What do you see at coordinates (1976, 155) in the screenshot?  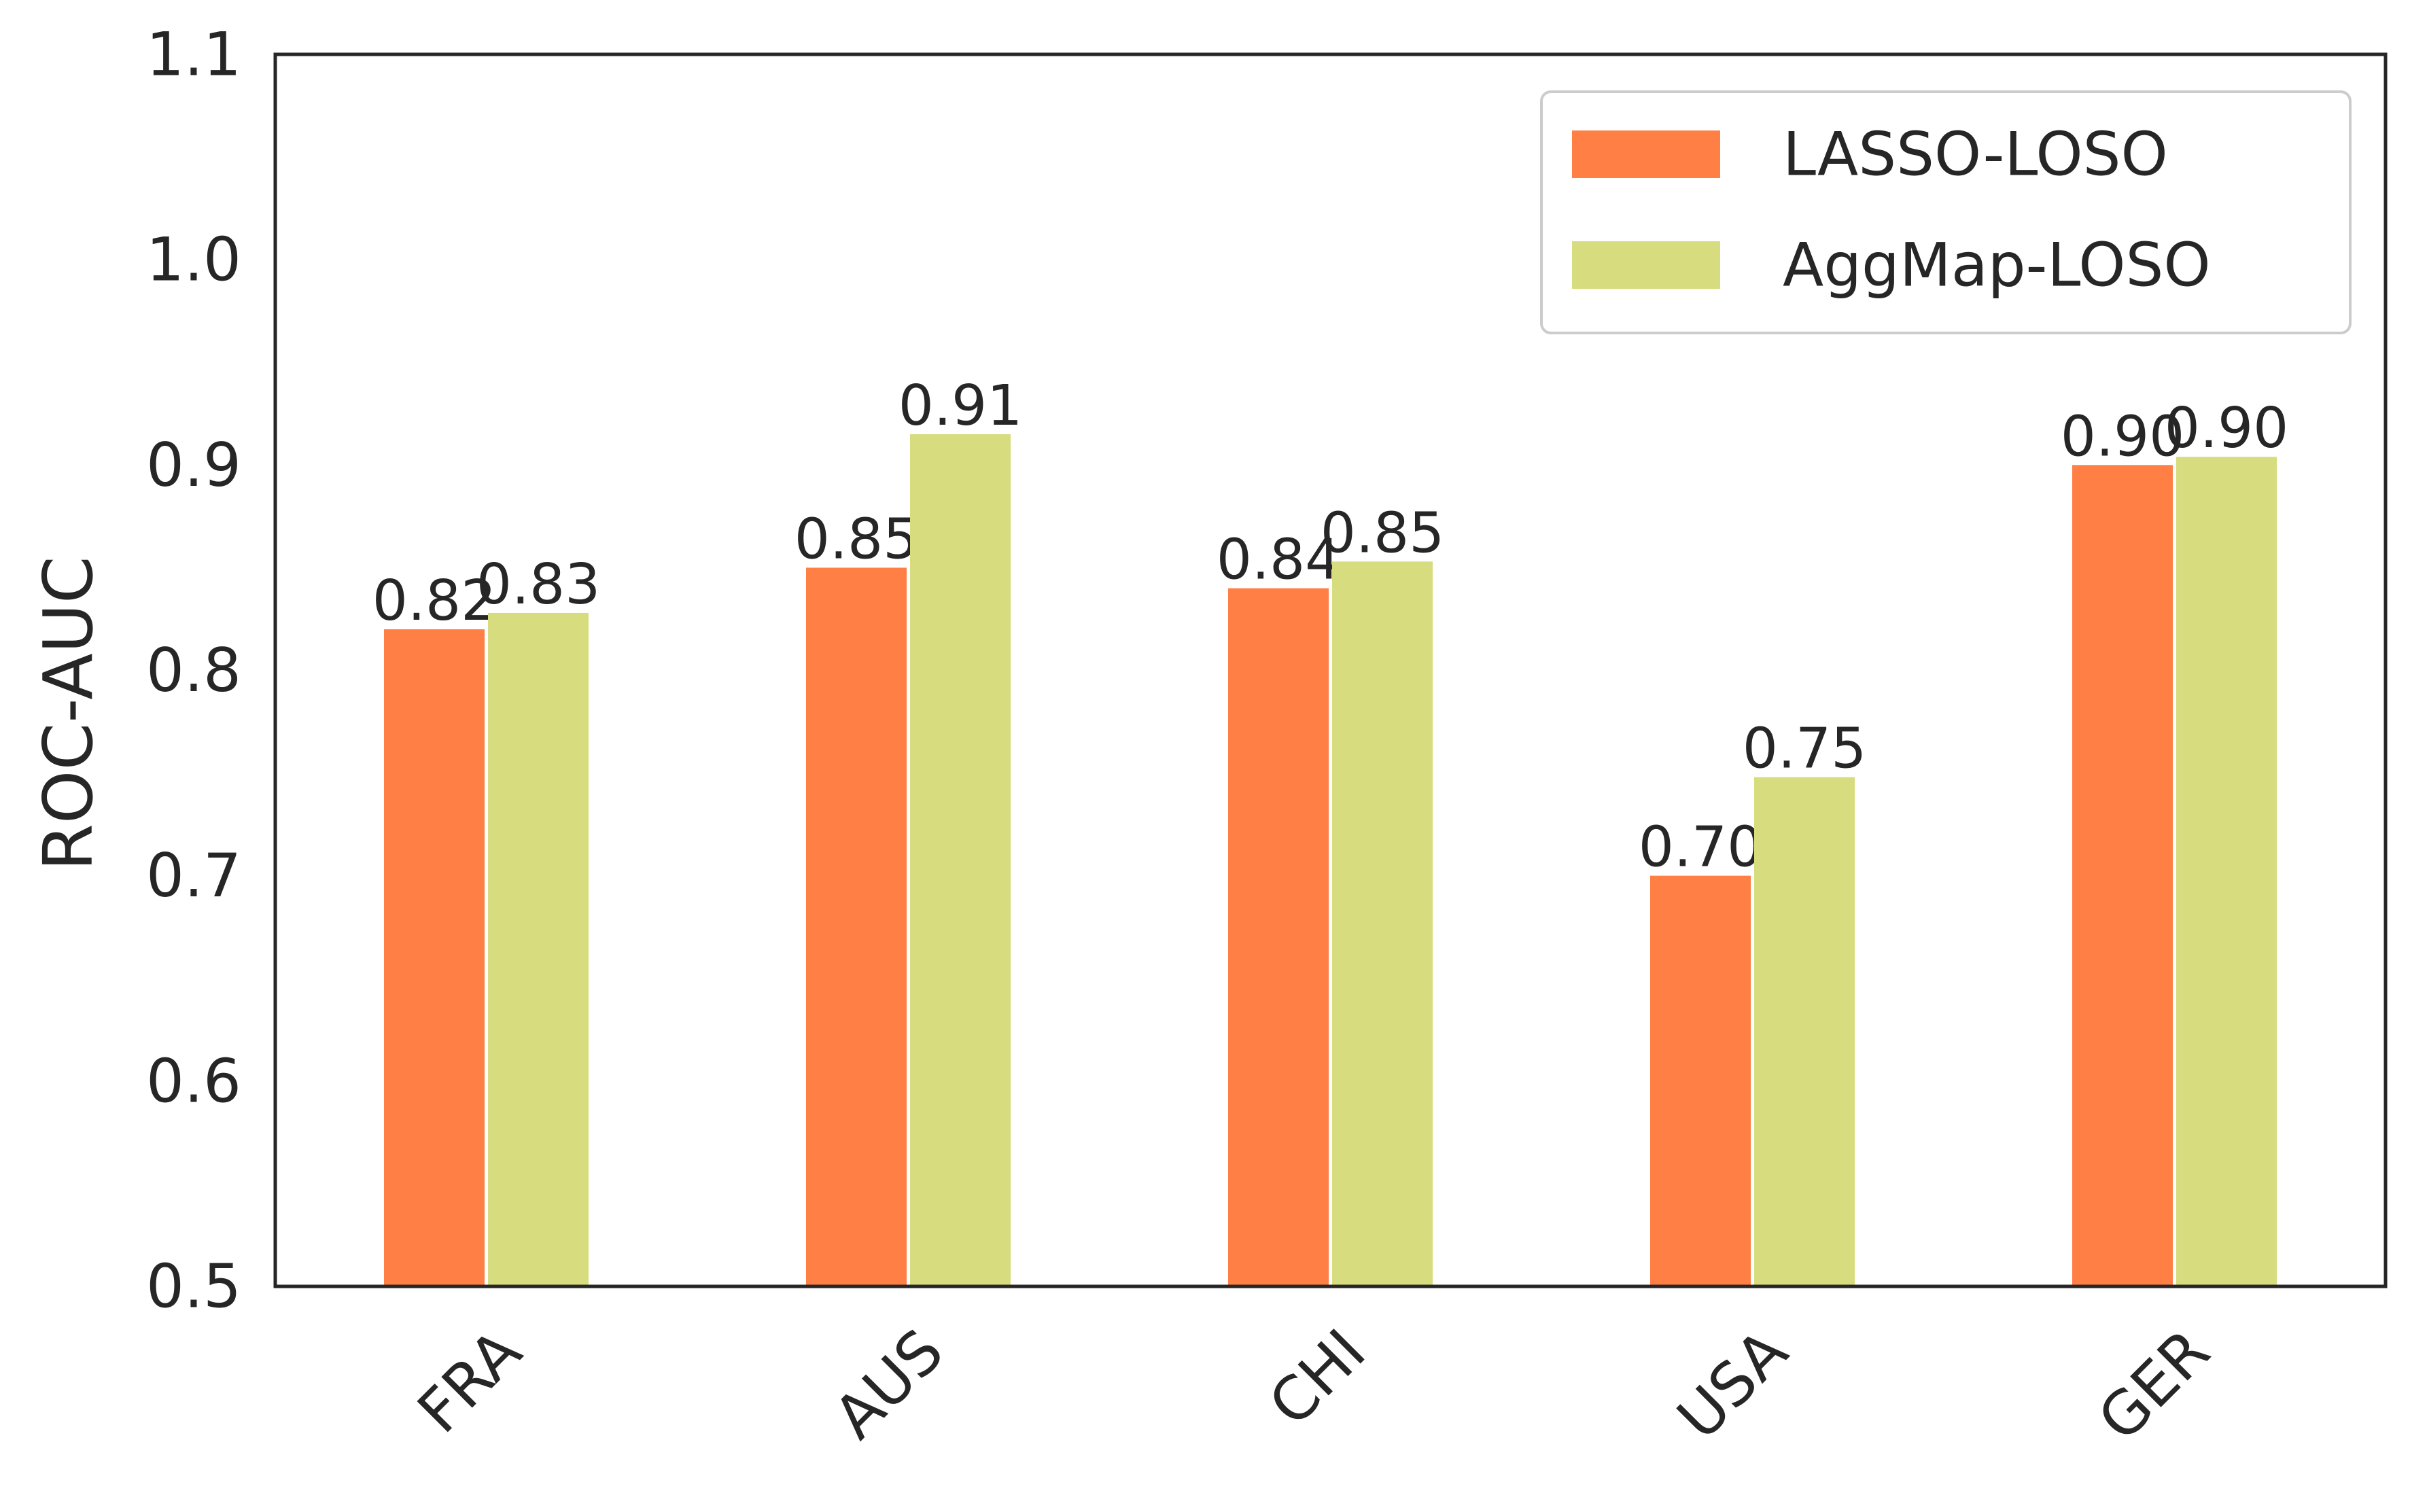 I see `legend-label-lasso-loso: LASSO-LOSO` at bounding box center [1976, 155].